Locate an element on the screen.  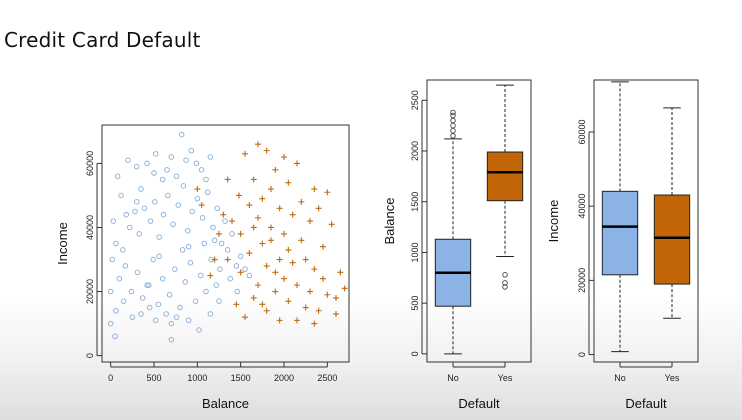
x-tick-label: 500 is located at coordinates (153, 378).